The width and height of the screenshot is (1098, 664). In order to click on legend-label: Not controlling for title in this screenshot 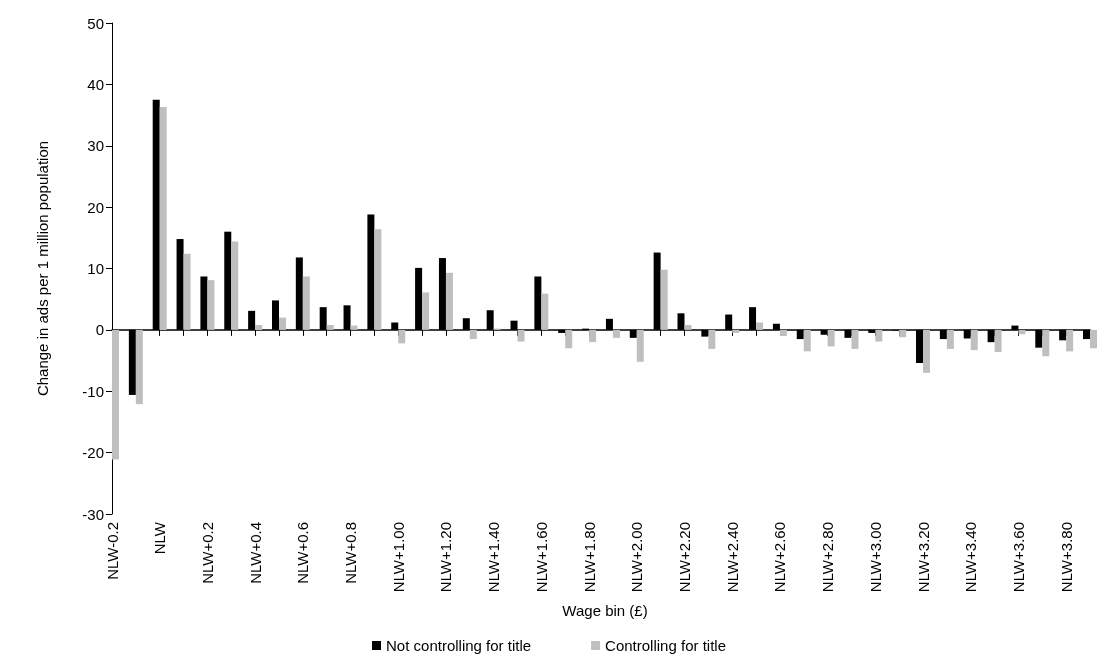, I will do `click(459, 645)`.